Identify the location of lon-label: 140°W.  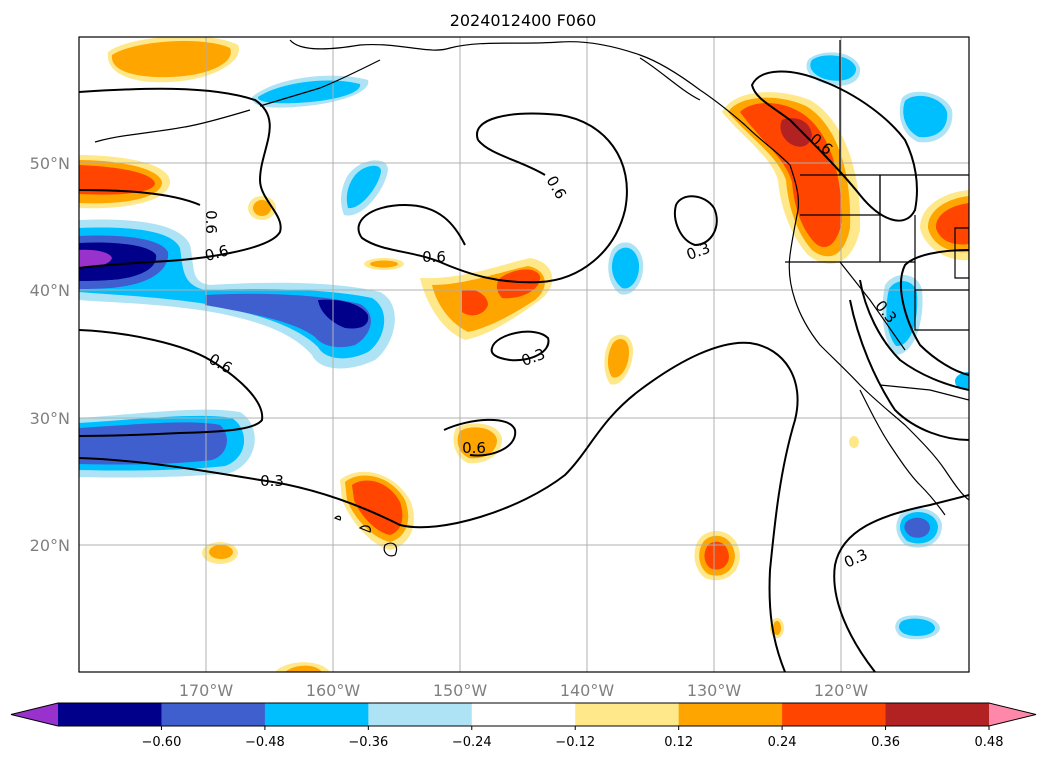
(587, 690).